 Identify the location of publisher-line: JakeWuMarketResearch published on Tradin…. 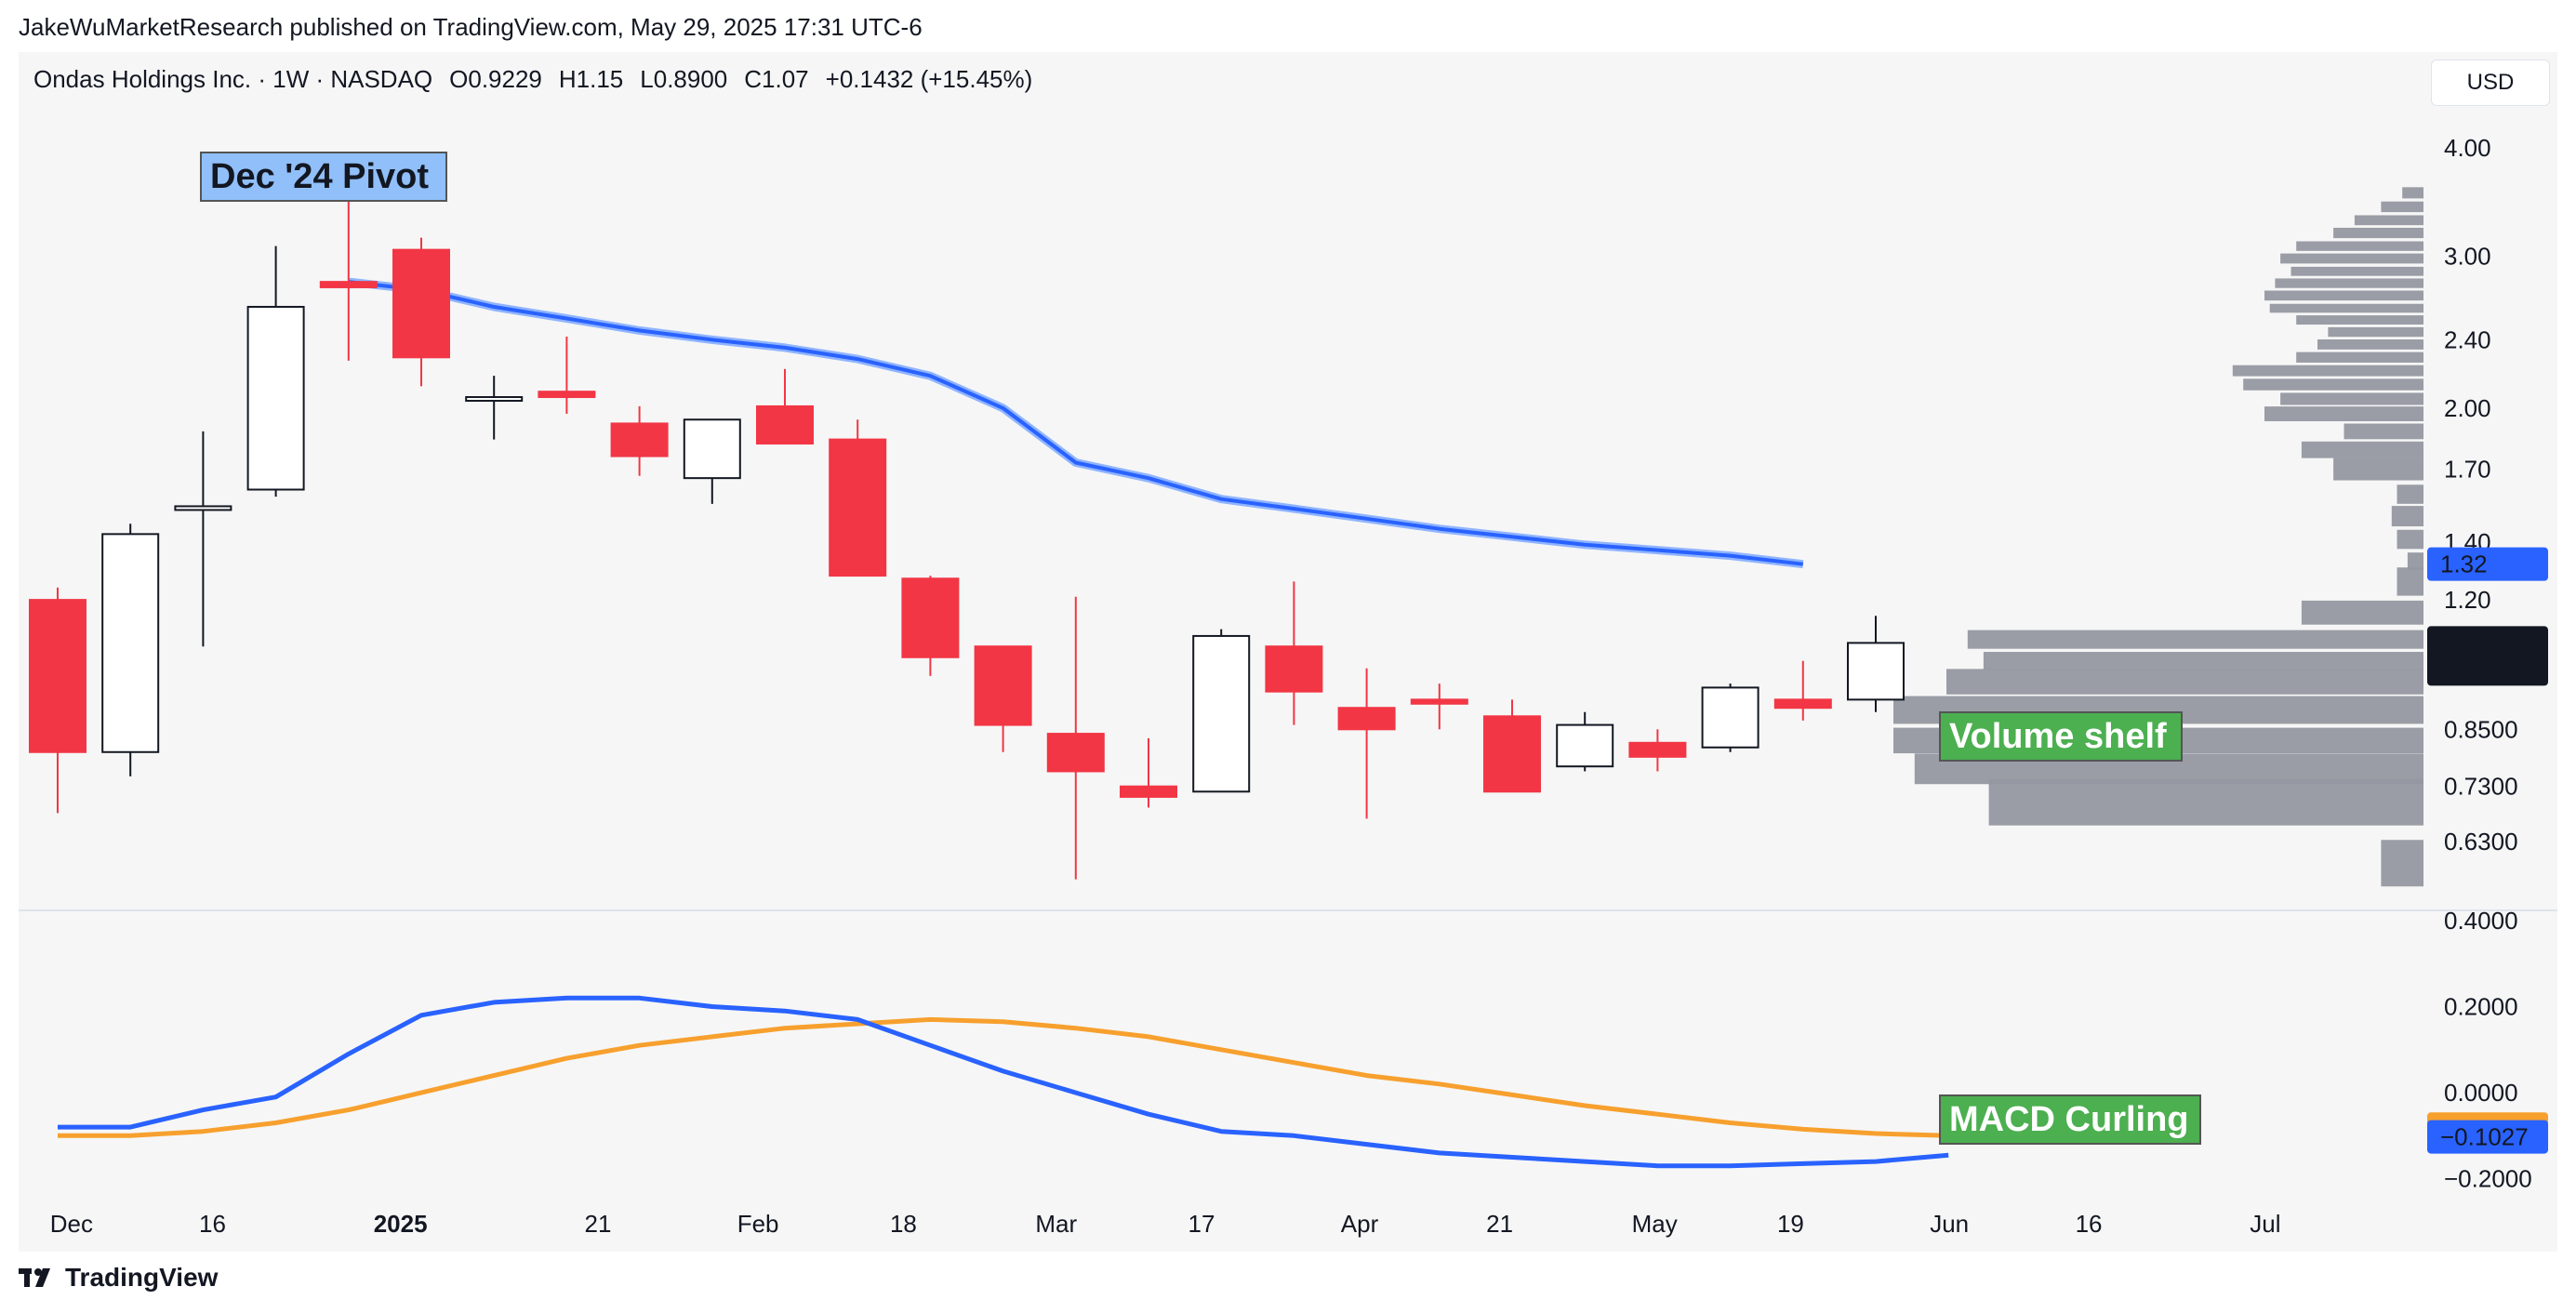
(471, 27).